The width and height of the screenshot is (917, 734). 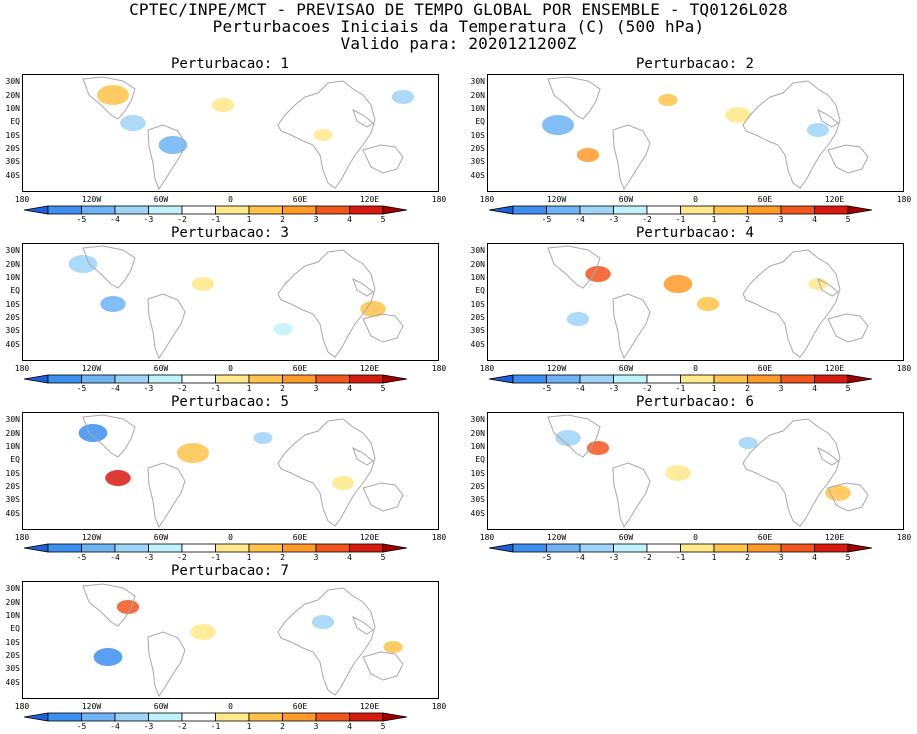 I want to click on valid-date: Valido para: 2020121200Z, so click(x=458, y=43).